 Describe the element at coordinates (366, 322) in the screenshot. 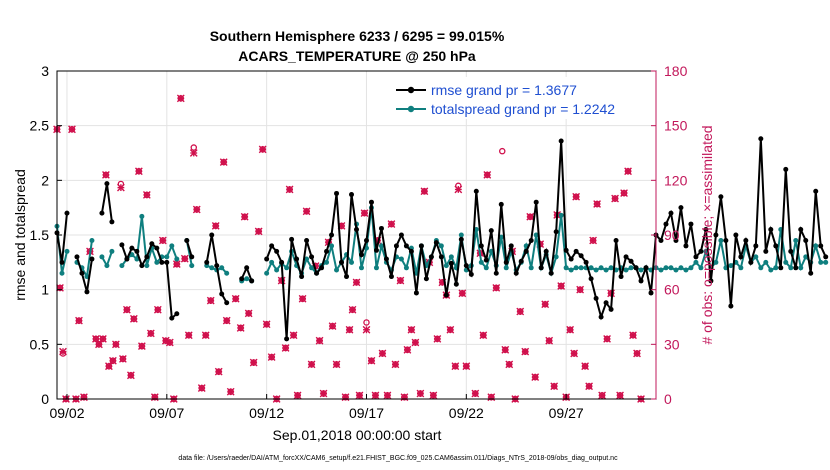

I see `obs-possible-marker` at that location.